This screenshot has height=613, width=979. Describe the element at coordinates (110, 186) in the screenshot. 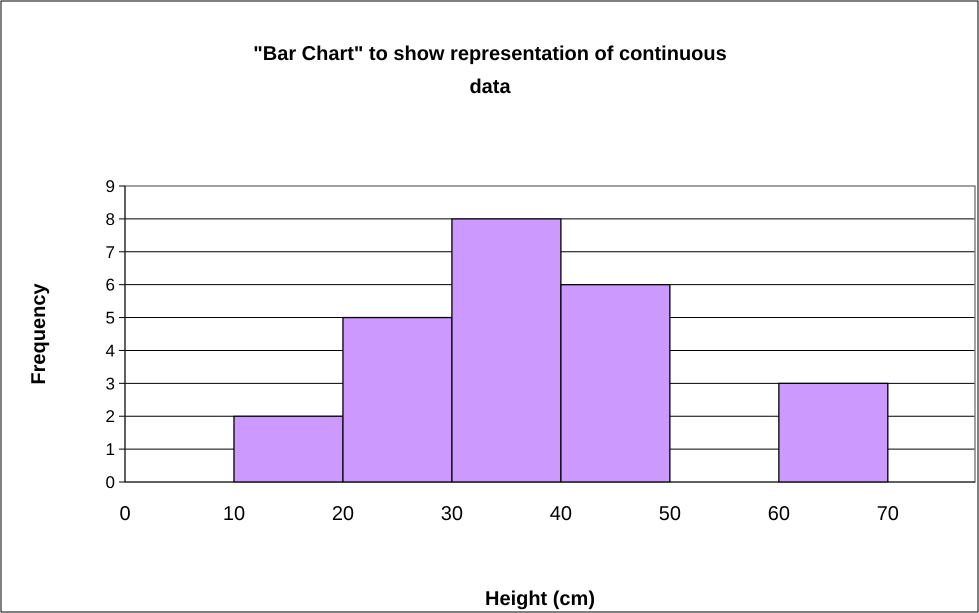

I see `y-tick-label: 9` at that location.